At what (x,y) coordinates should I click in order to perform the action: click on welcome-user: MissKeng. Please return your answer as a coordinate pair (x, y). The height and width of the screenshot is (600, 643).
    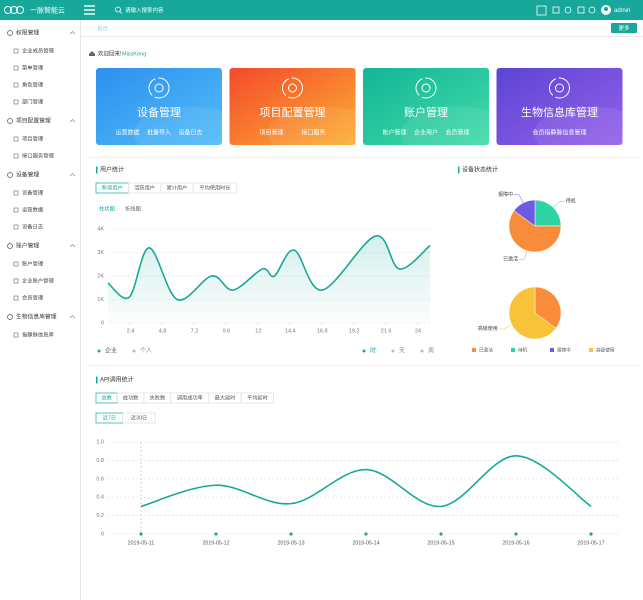
    Looking at the image, I should click on (134, 54).